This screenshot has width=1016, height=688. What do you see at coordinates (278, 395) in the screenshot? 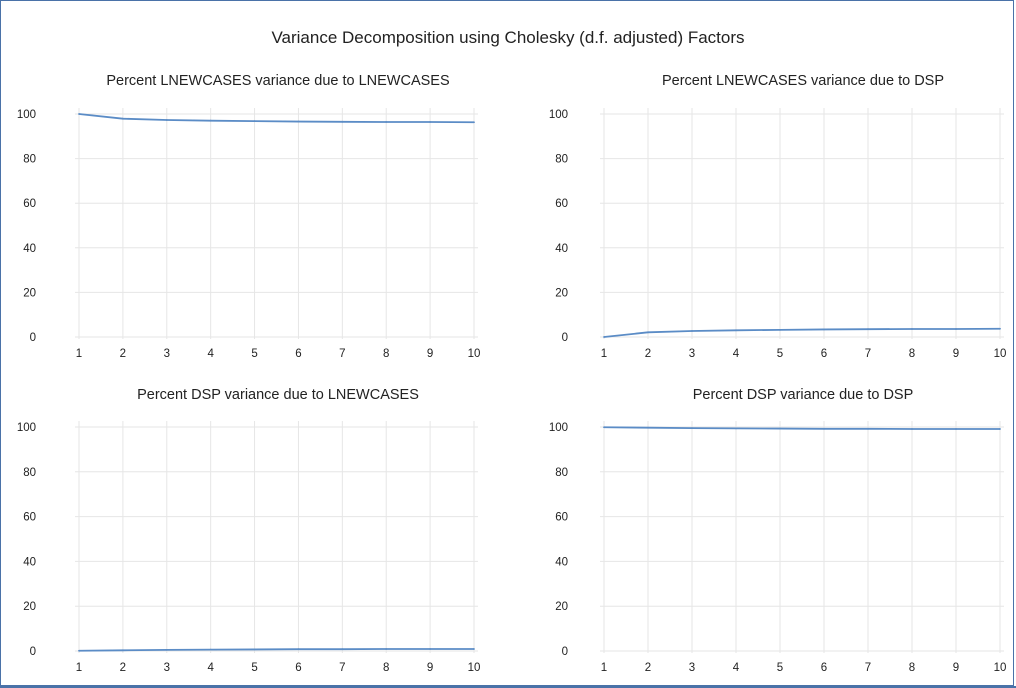
I see `panel-title: Percent DSP variance due to LNEWCASES` at bounding box center [278, 395].